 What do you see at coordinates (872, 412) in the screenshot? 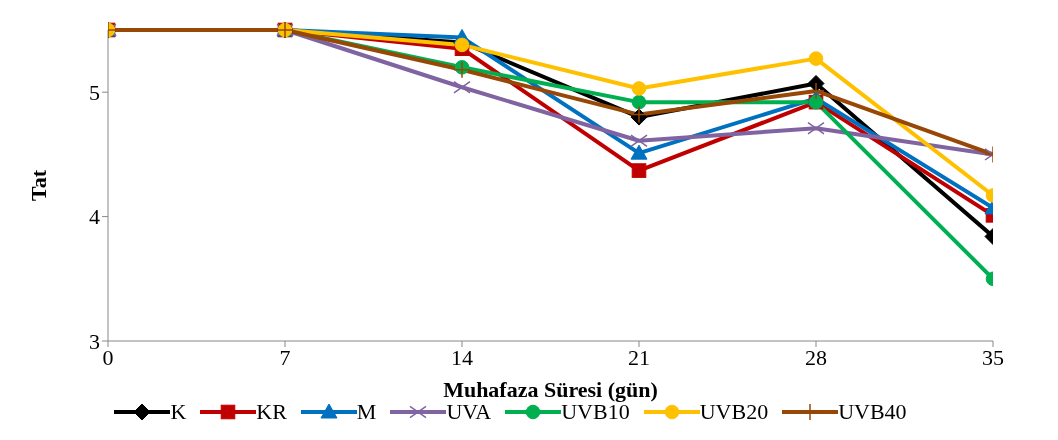
I see `legend-label: UVB40` at bounding box center [872, 412].